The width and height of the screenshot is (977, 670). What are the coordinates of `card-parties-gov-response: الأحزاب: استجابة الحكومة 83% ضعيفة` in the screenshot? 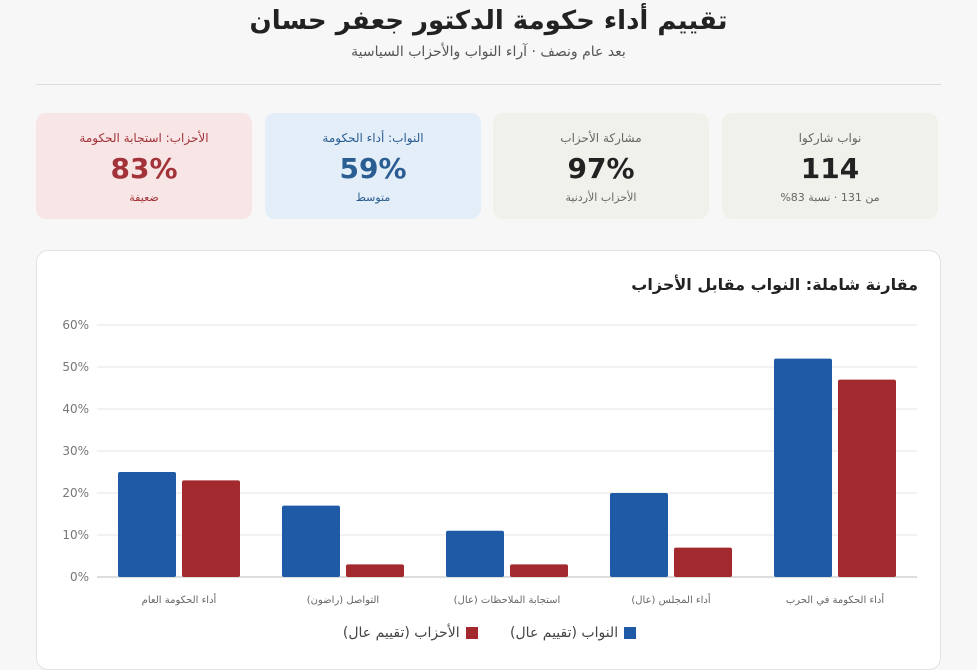 It's located at (144, 166).